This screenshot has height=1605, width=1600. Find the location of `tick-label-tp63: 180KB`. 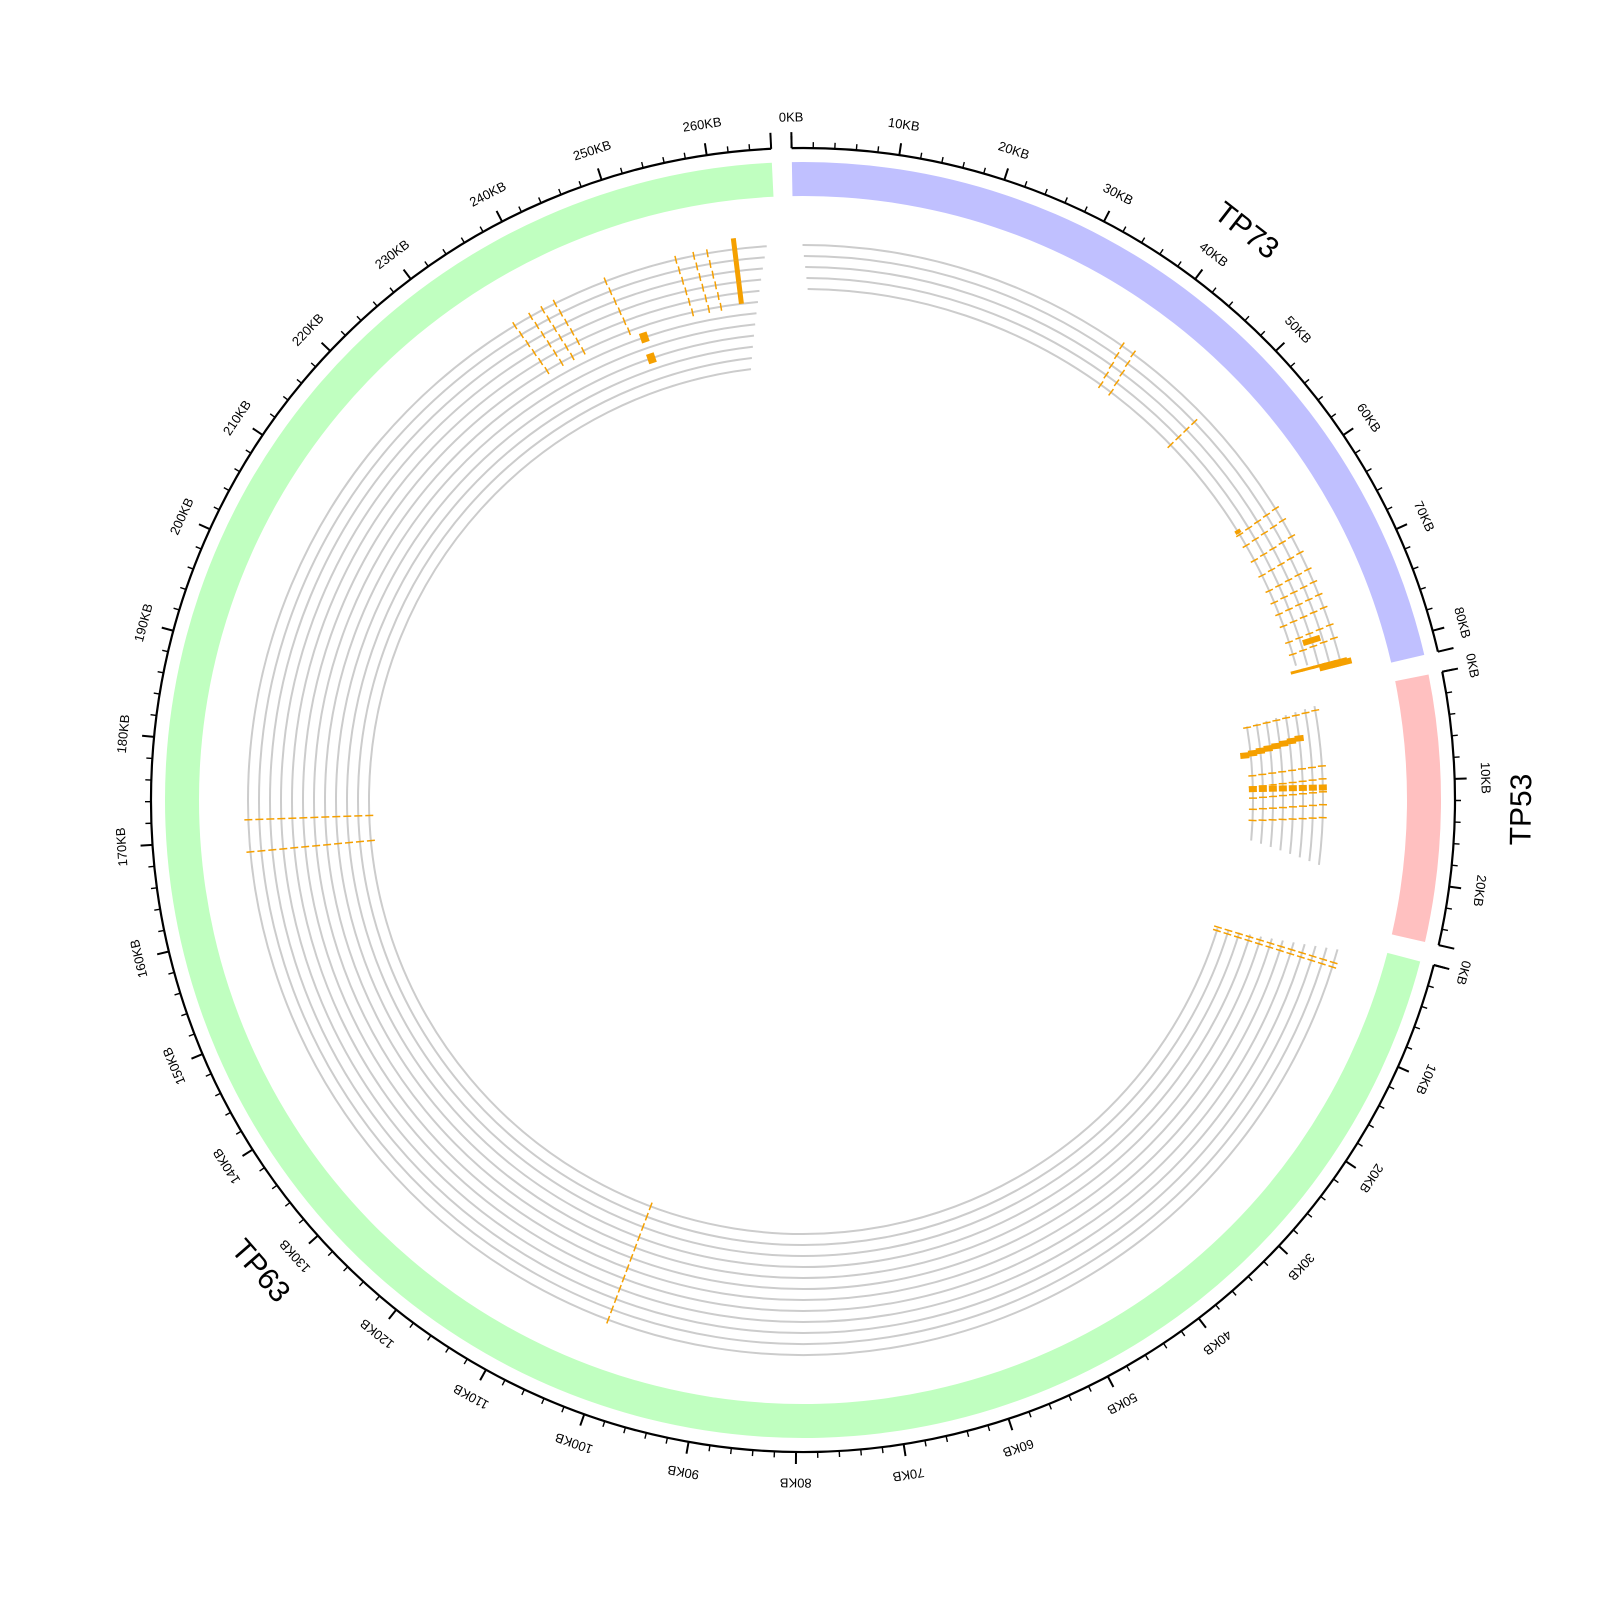

tick-label-tp63: 180KB is located at coordinates (123, 734).